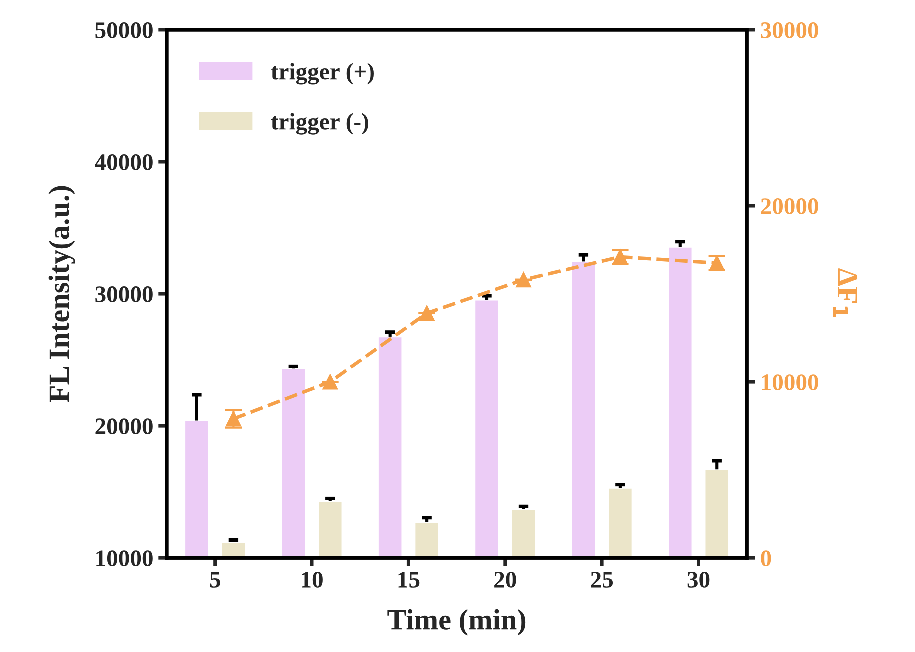 The height and width of the screenshot is (652, 915). What do you see at coordinates (790, 382) in the screenshot?
I see `y2-tick-label: 10000` at bounding box center [790, 382].